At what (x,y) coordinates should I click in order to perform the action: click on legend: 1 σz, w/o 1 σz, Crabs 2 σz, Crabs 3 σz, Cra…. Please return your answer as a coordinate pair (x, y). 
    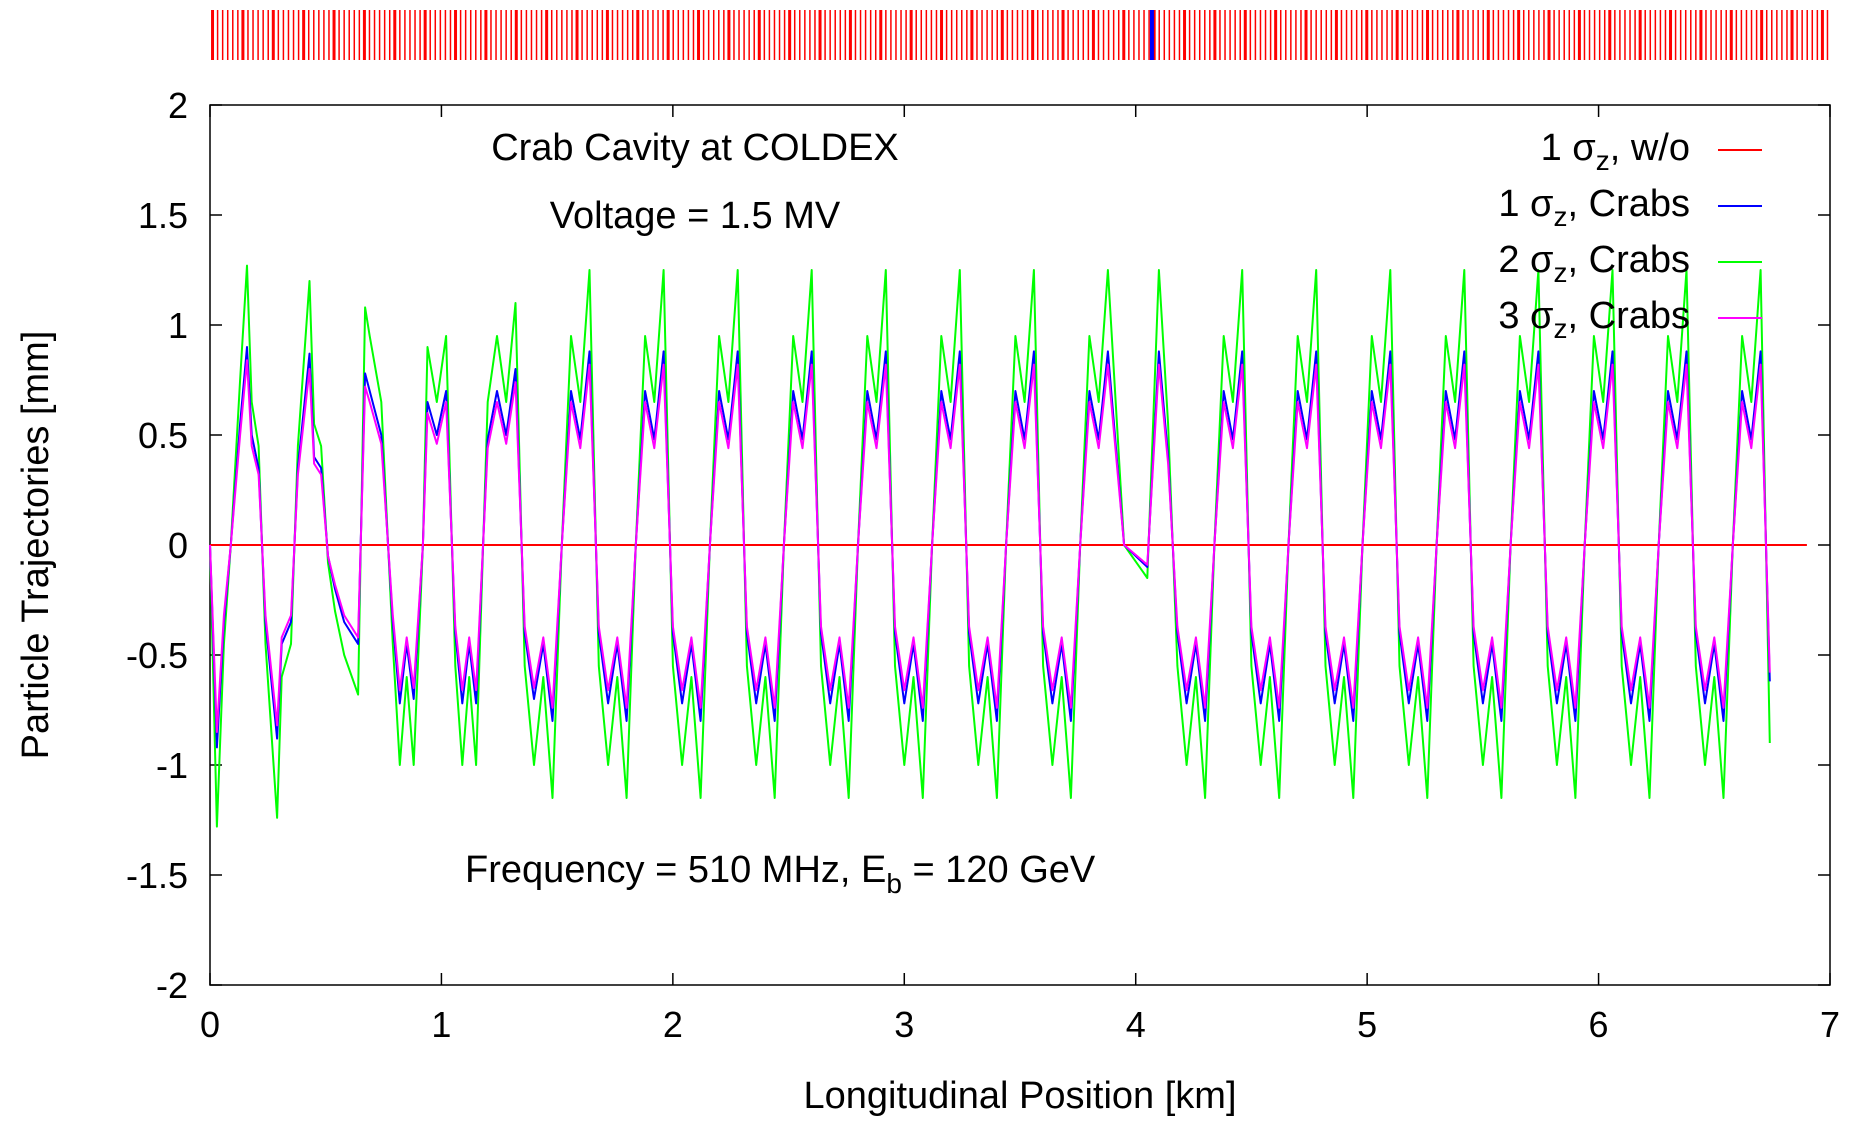
    Looking at the image, I should click on (1630, 235).